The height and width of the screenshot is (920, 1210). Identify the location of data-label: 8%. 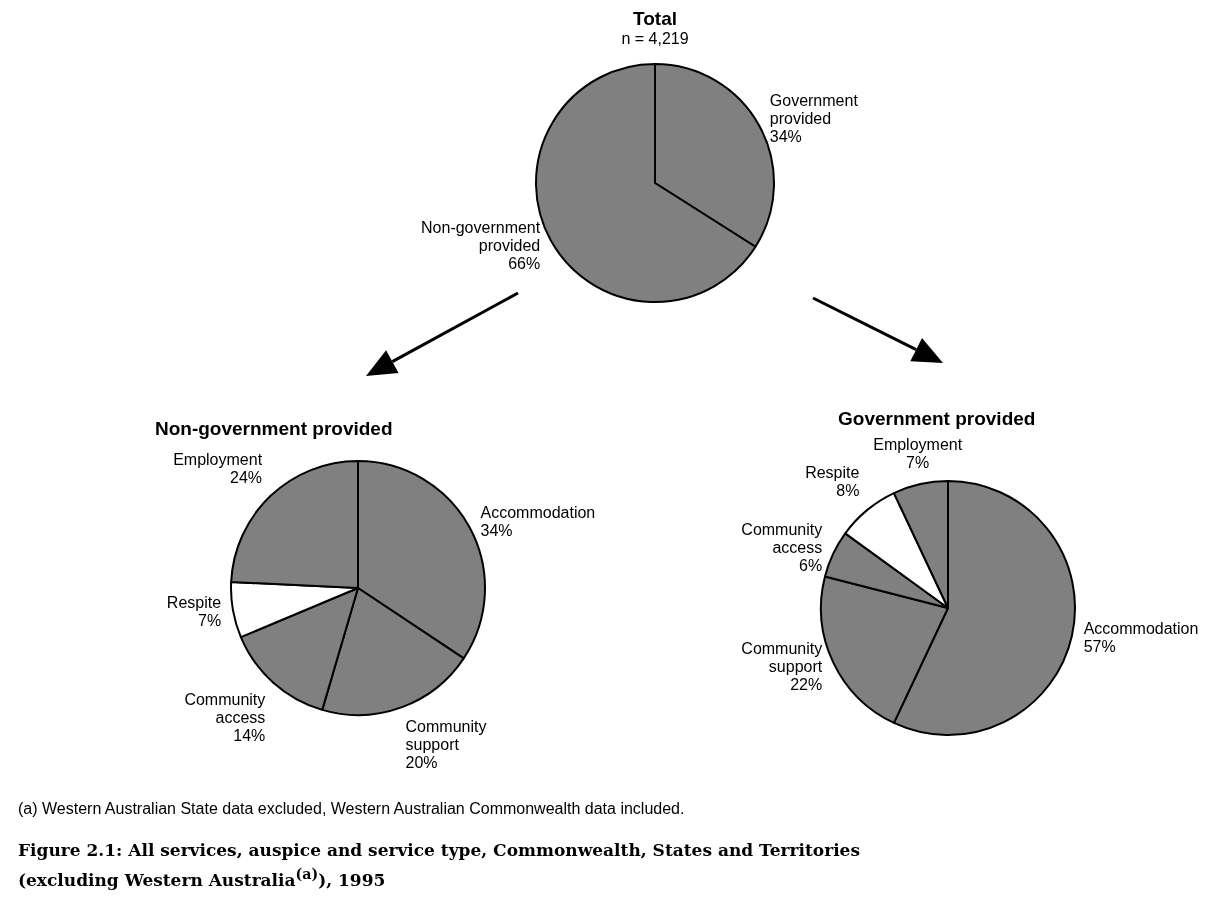
(848, 491).